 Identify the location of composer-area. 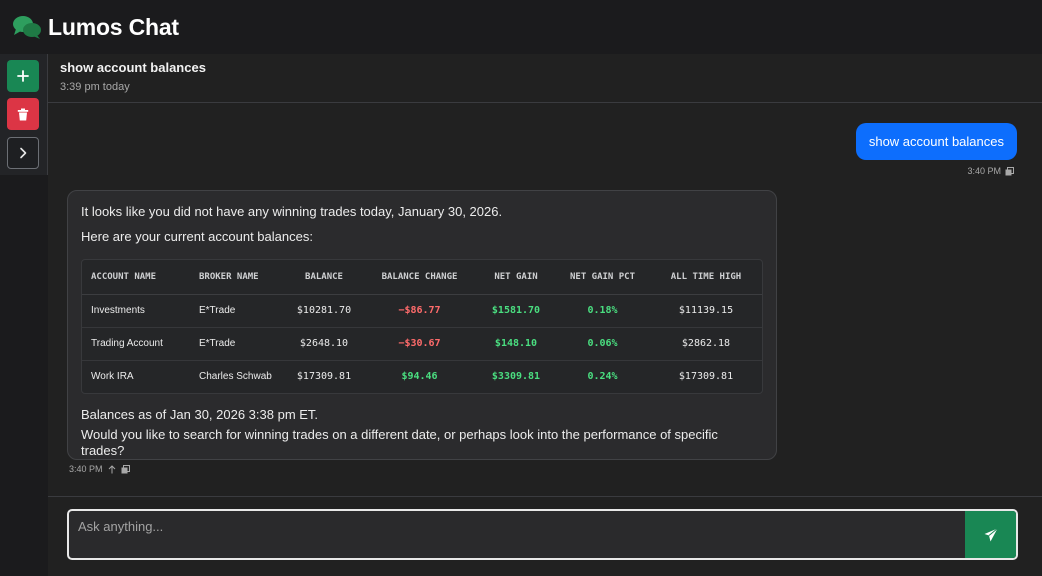
(545, 536).